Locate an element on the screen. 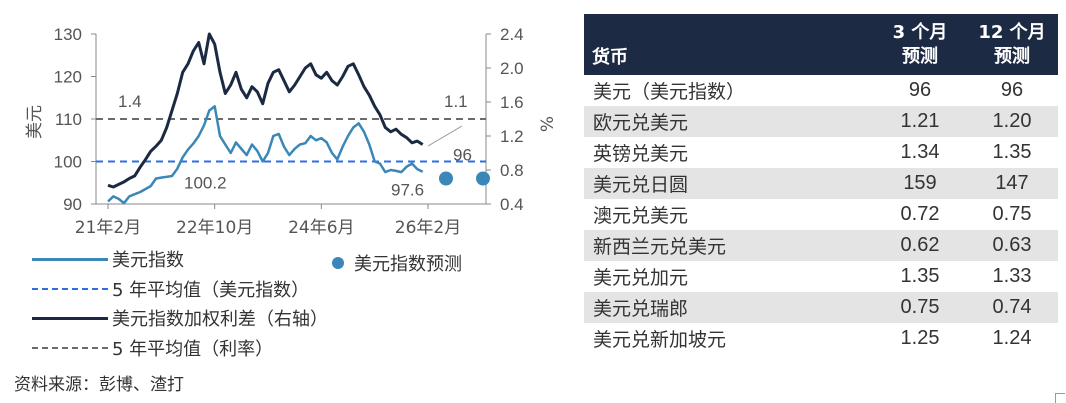 This screenshot has height=403, width=1066. annotation-forecast: 96 is located at coordinates (462, 155).